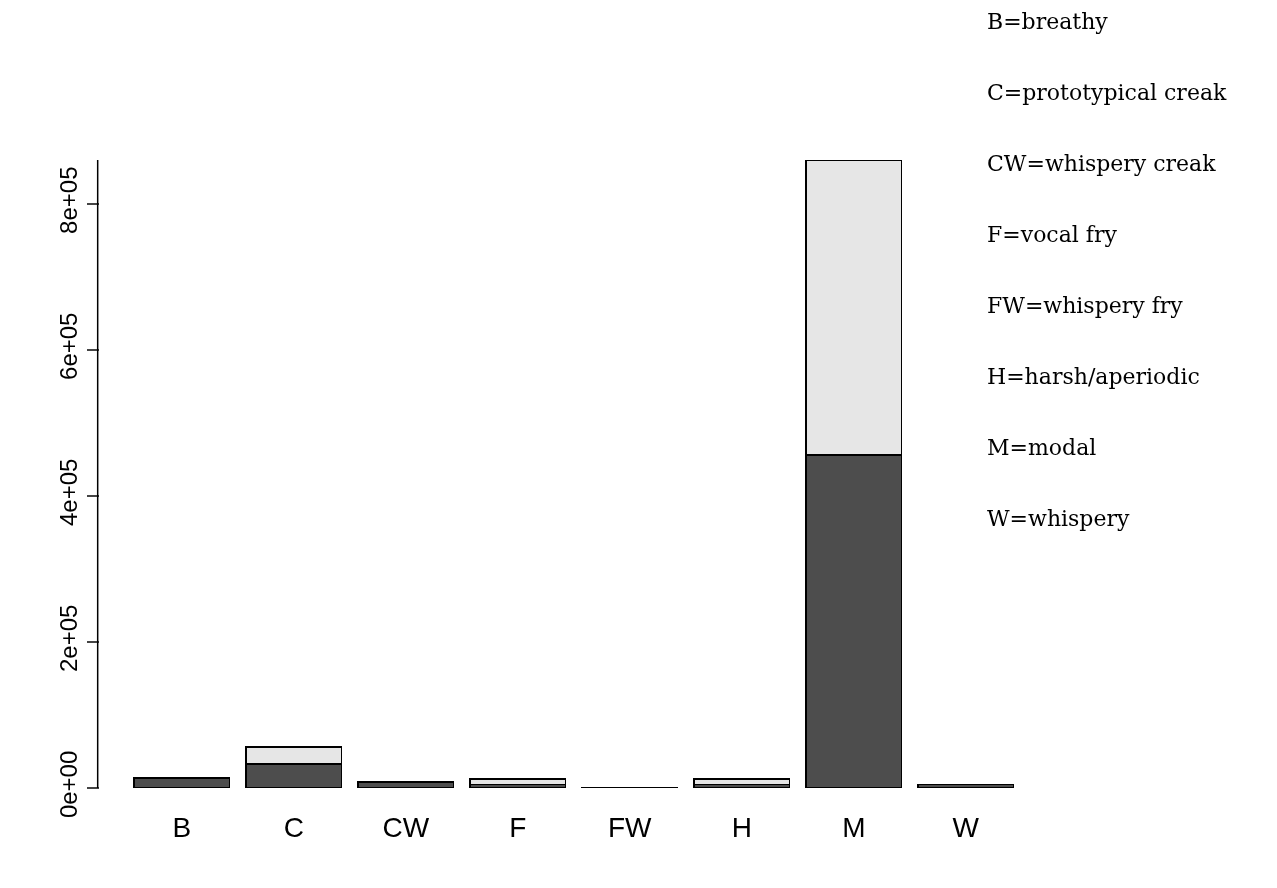 Image resolution: width=1277 pixels, height=888 pixels. What do you see at coordinates (1058, 518) in the screenshot?
I see `annotation: W=whispery` at bounding box center [1058, 518].